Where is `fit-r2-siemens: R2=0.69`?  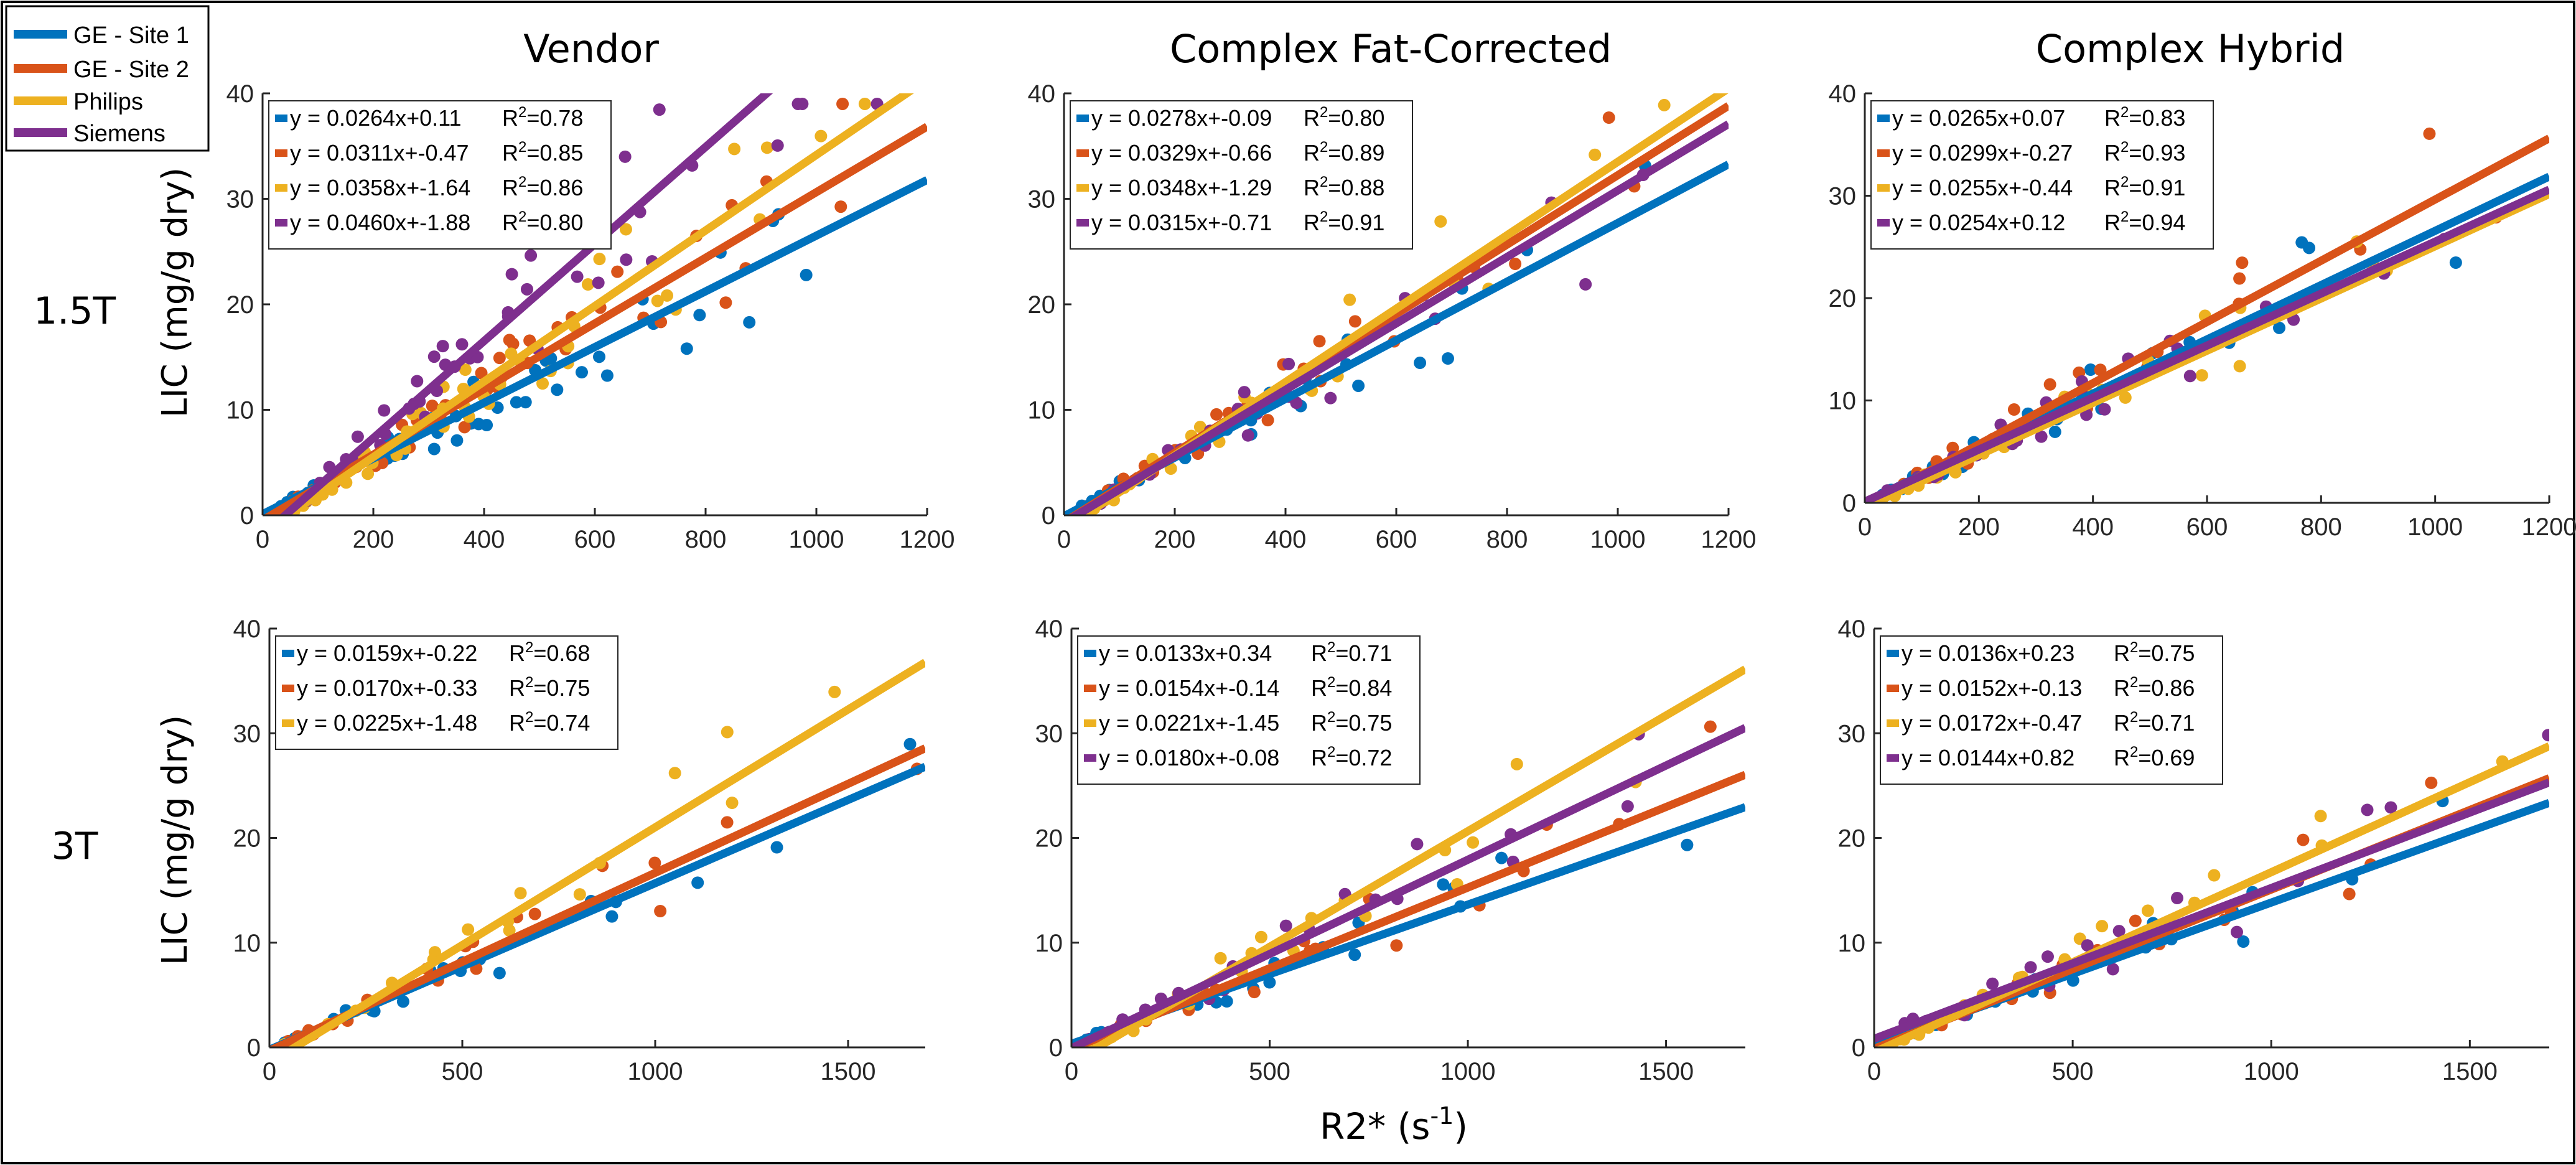
fit-r2-siemens: R2=0.69 is located at coordinates (2154, 757).